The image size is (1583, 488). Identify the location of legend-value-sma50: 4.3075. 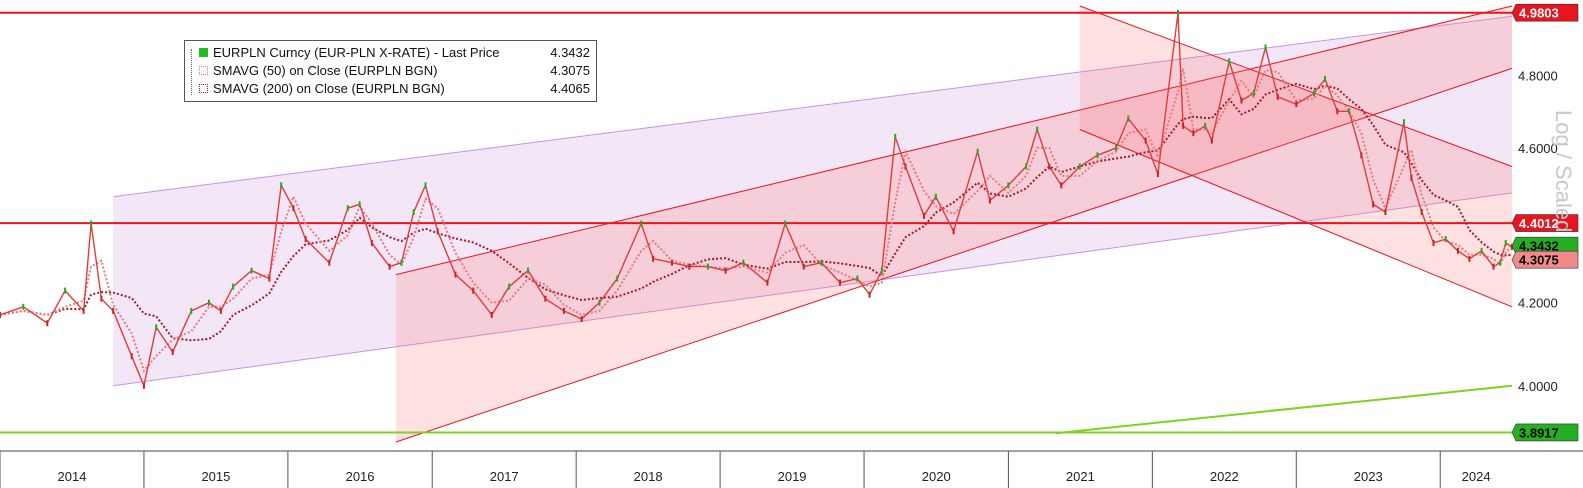
(570, 70).